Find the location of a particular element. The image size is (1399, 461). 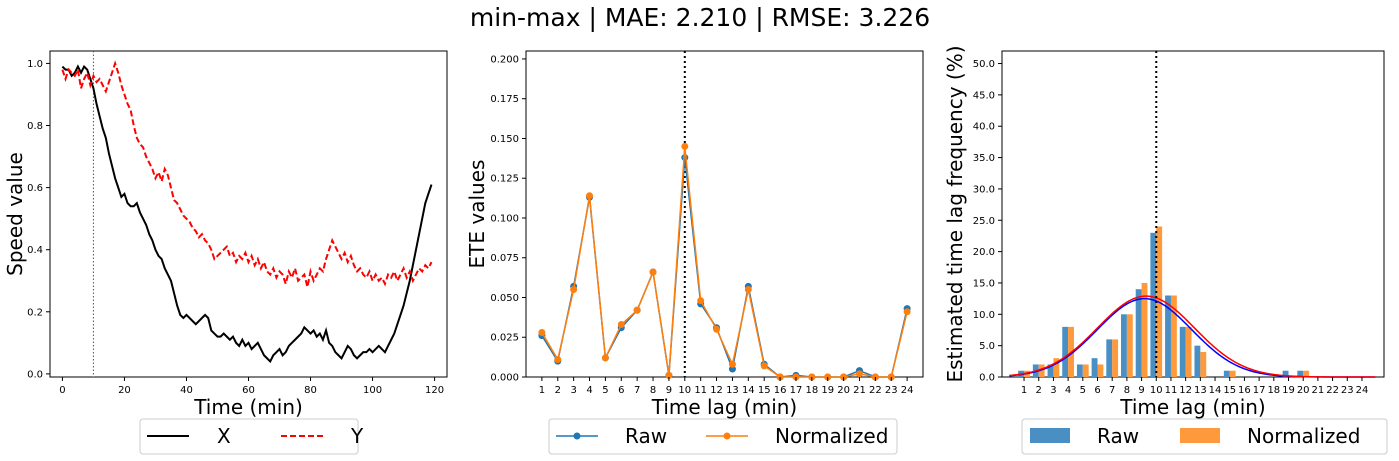

lag-ytick-label: 40.0 is located at coordinates (984, 127).